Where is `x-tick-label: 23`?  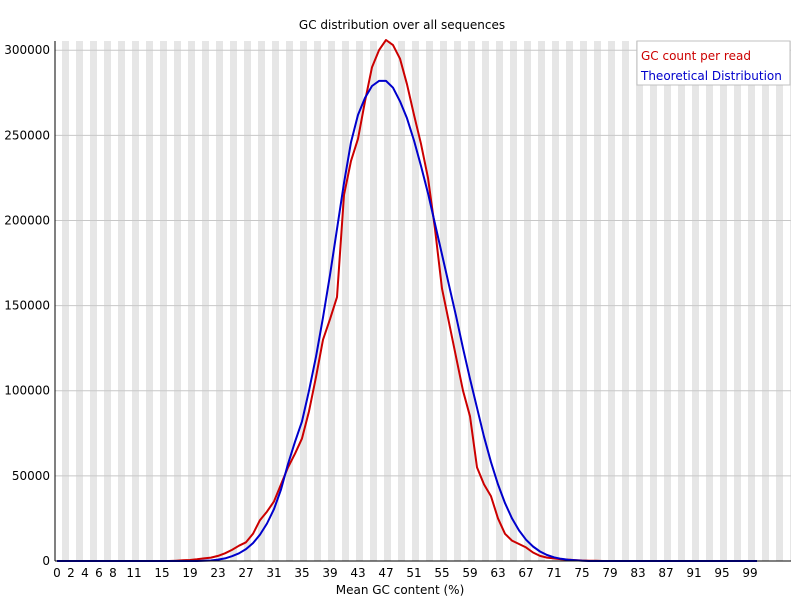
x-tick-label: 23 is located at coordinates (217, 573).